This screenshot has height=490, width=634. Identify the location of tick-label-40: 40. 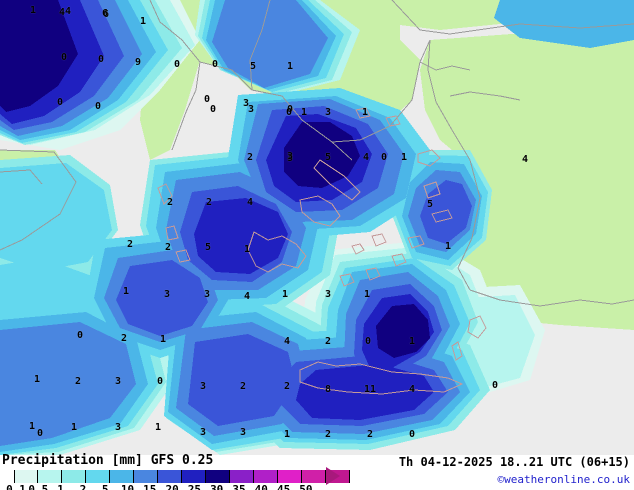
(261, 486).